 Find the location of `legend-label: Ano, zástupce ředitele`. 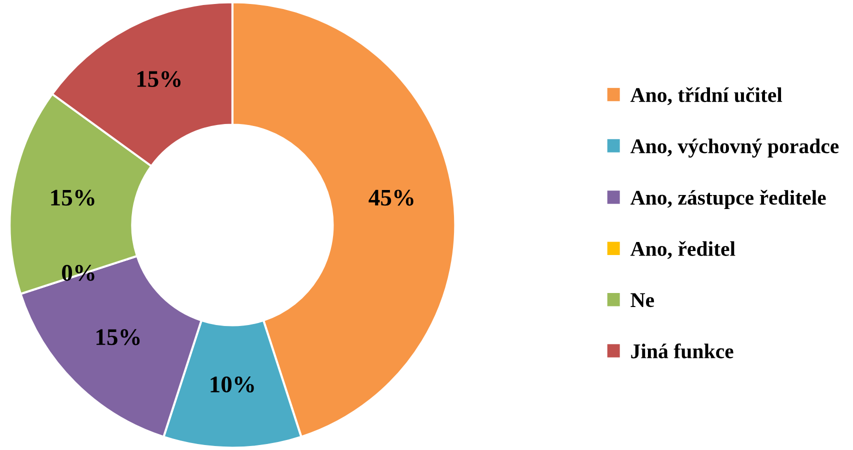

legend-label: Ano, zástupce ředitele is located at coordinates (728, 200).